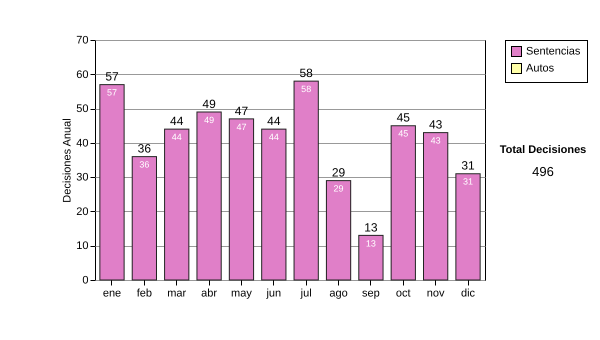 This screenshot has height=340, width=600. What do you see at coordinates (468, 165) in the screenshot?
I see `total-label: 31` at bounding box center [468, 165].